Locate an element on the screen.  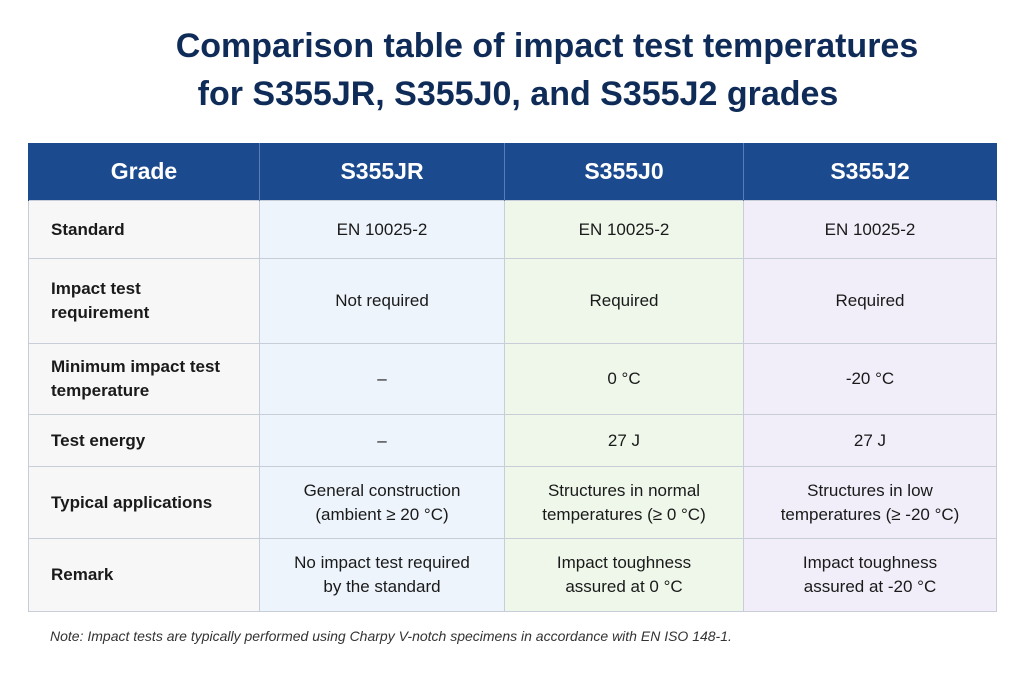
row-label-line: Minimum impact test is located at coordinates (136, 366).